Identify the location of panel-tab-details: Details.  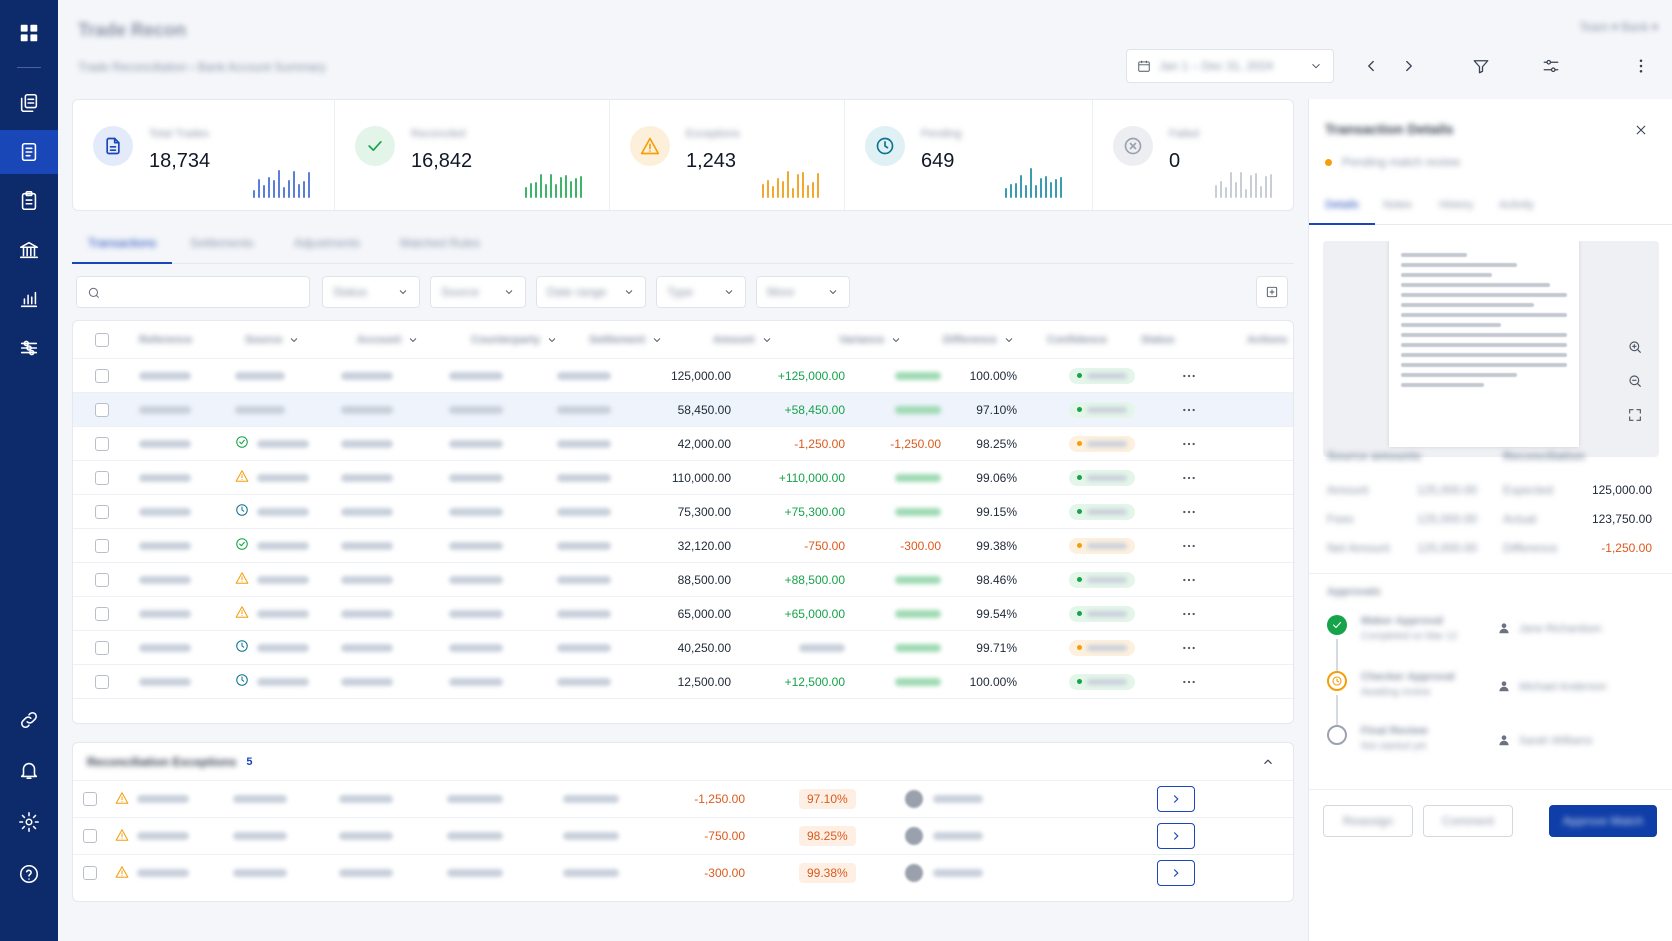
(1342, 212).